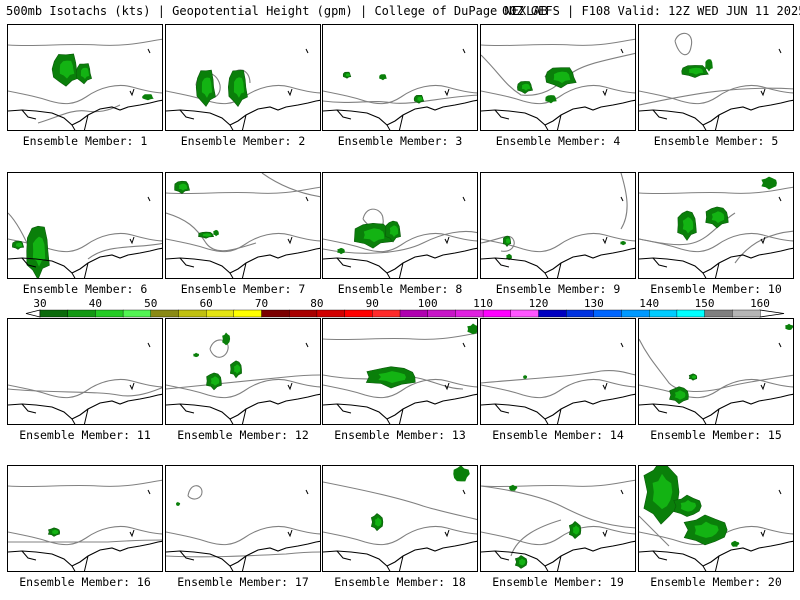  I want to click on member-label: Ensemble Member: 9, so click(558, 289).